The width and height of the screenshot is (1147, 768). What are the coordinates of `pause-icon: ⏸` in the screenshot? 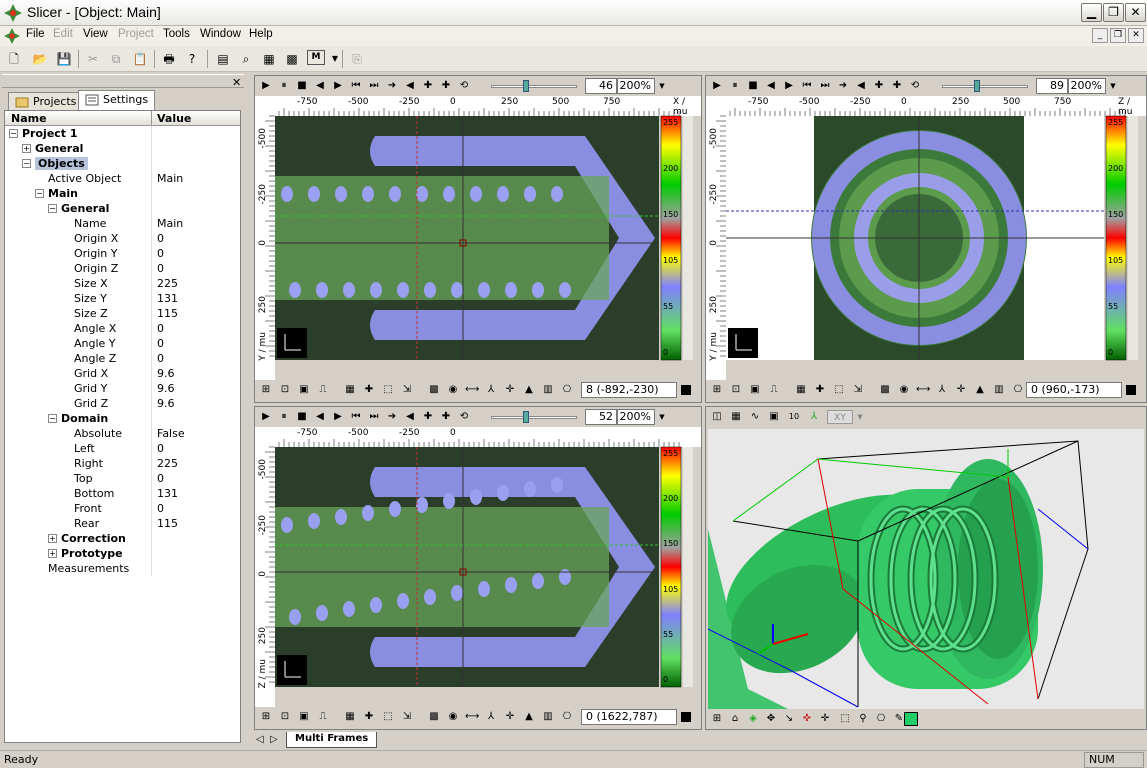 It's located at (284, 416).